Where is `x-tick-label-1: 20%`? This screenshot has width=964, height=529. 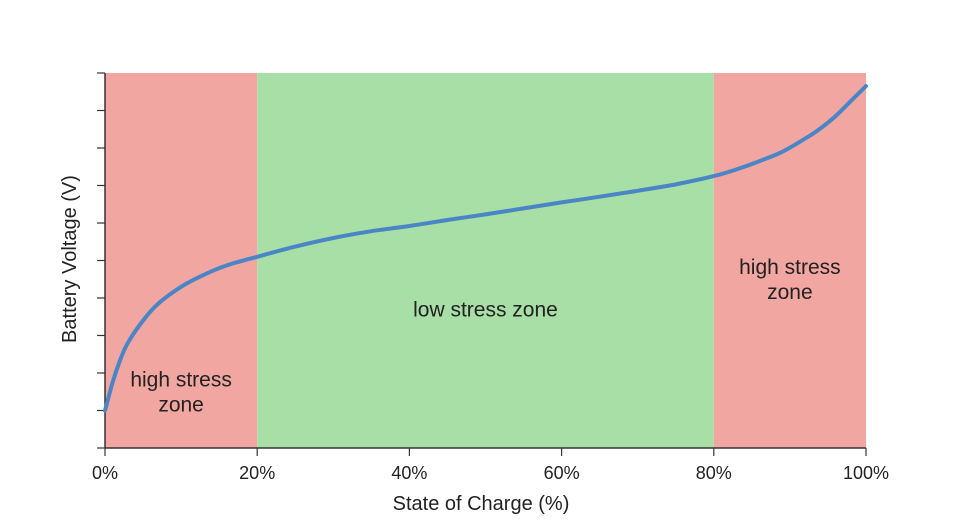
x-tick-label-1: 20% is located at coordinates (257, 473).